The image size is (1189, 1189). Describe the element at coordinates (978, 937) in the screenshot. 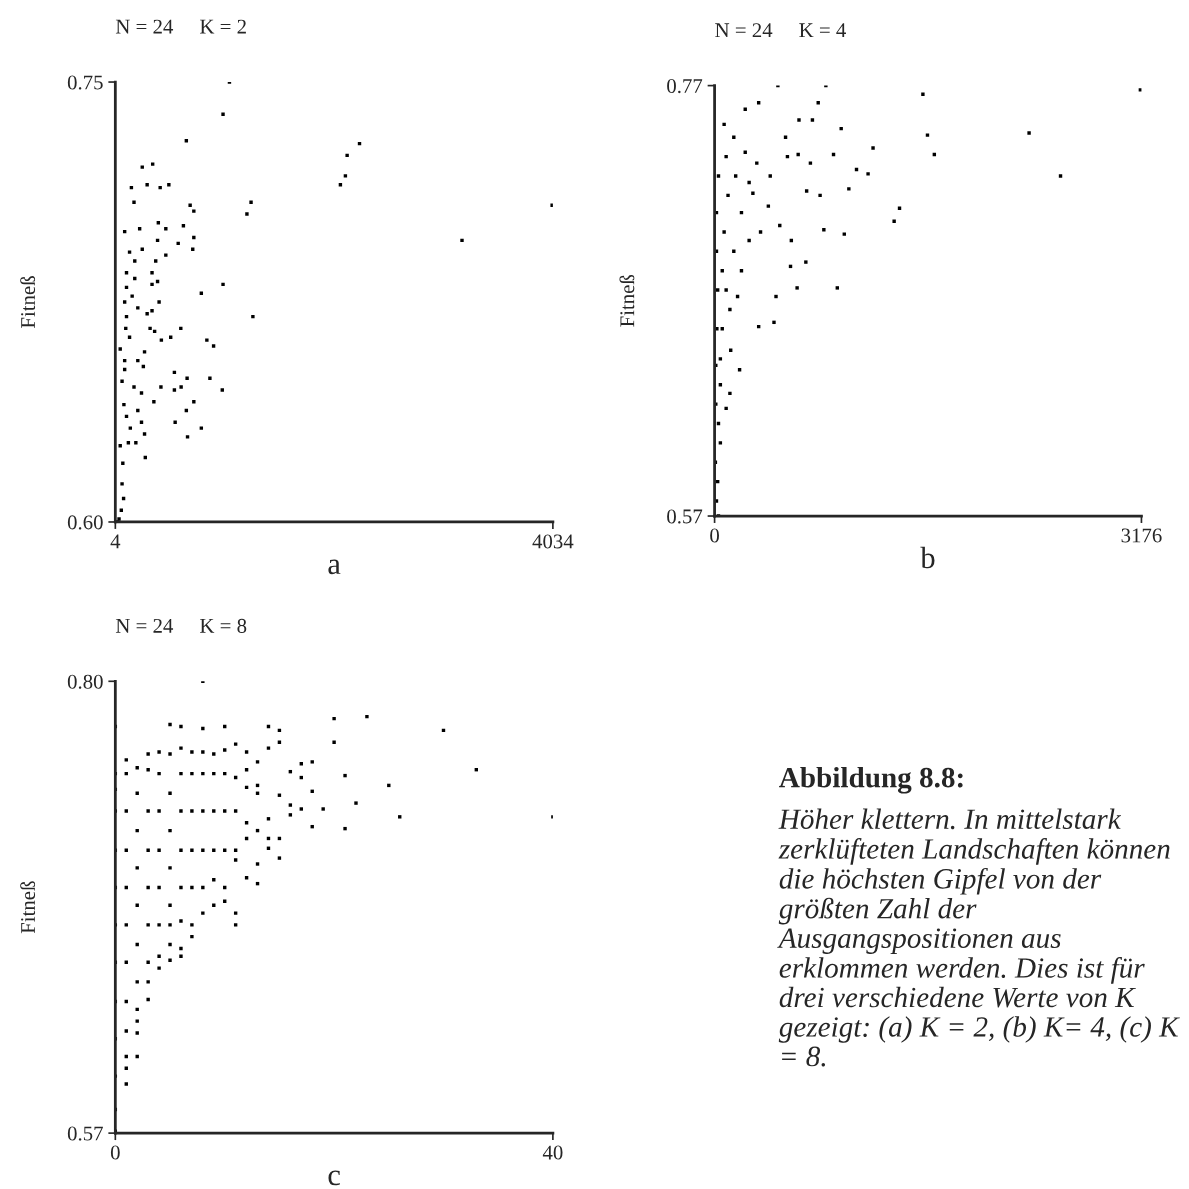

I see `text: Höher klettern. In mittelstark zerklüfteten Landschaften können die höchsten Gipfel von der größten Zahl der Ausgangspositionen aus erklommen werden. Dies ist für drei verschiedene Werte von K gezeigt: (a) K = 2, (b) K= 4, (c) K = 8.` at that location.